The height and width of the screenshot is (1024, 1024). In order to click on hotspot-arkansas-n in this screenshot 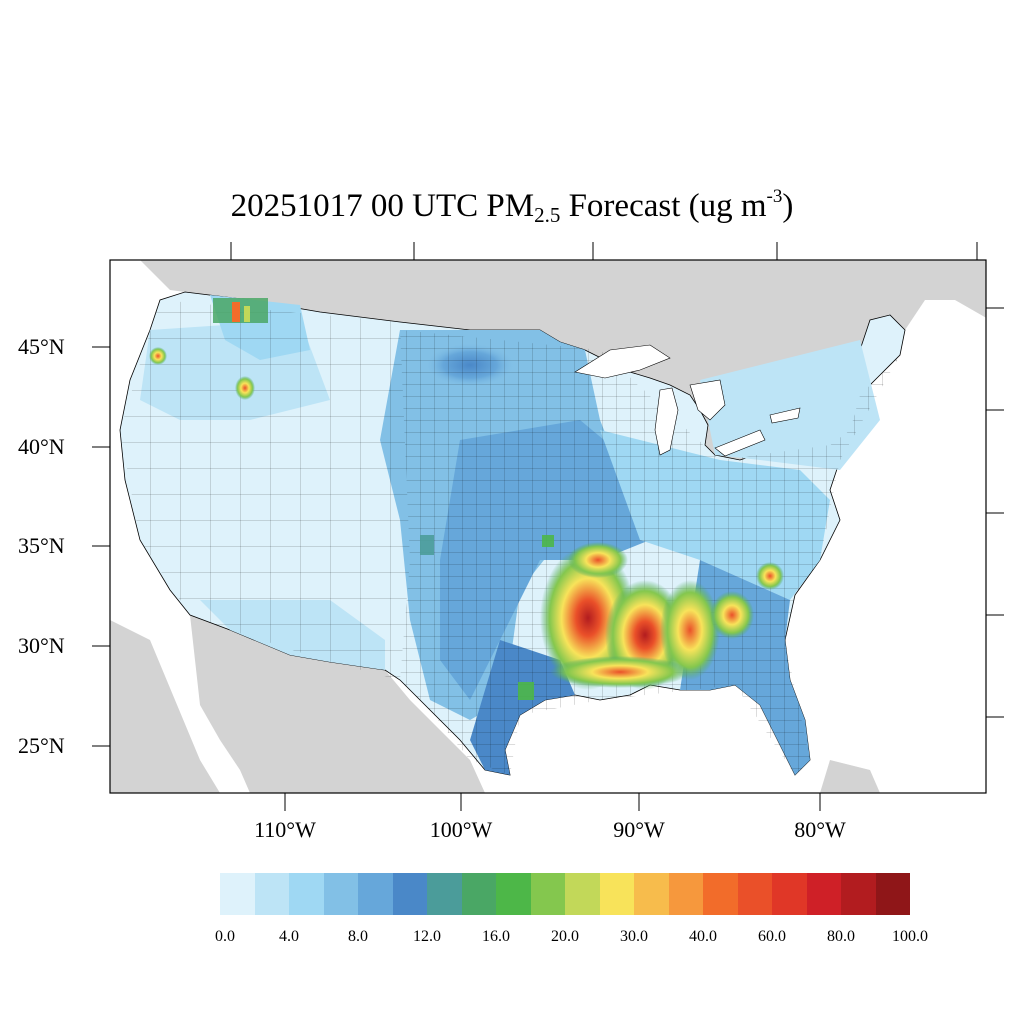, I will do `click(598, 560)`.